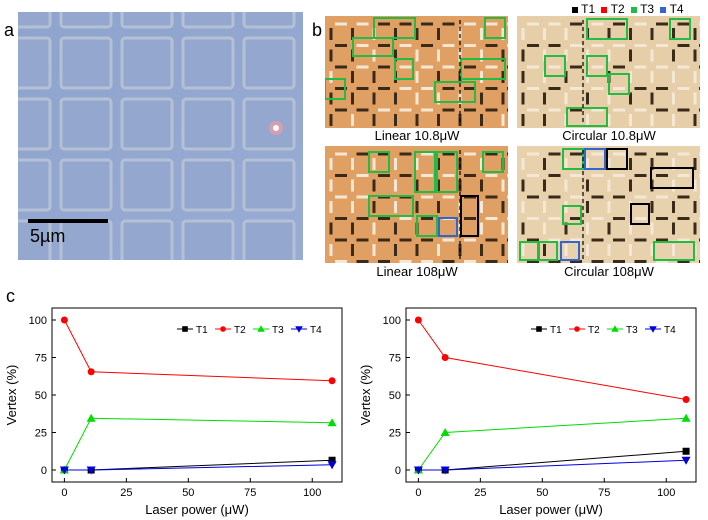 The height and width of the screenshot is (520, 708). I want to click on legend-marker-t4, so click(299, 329).